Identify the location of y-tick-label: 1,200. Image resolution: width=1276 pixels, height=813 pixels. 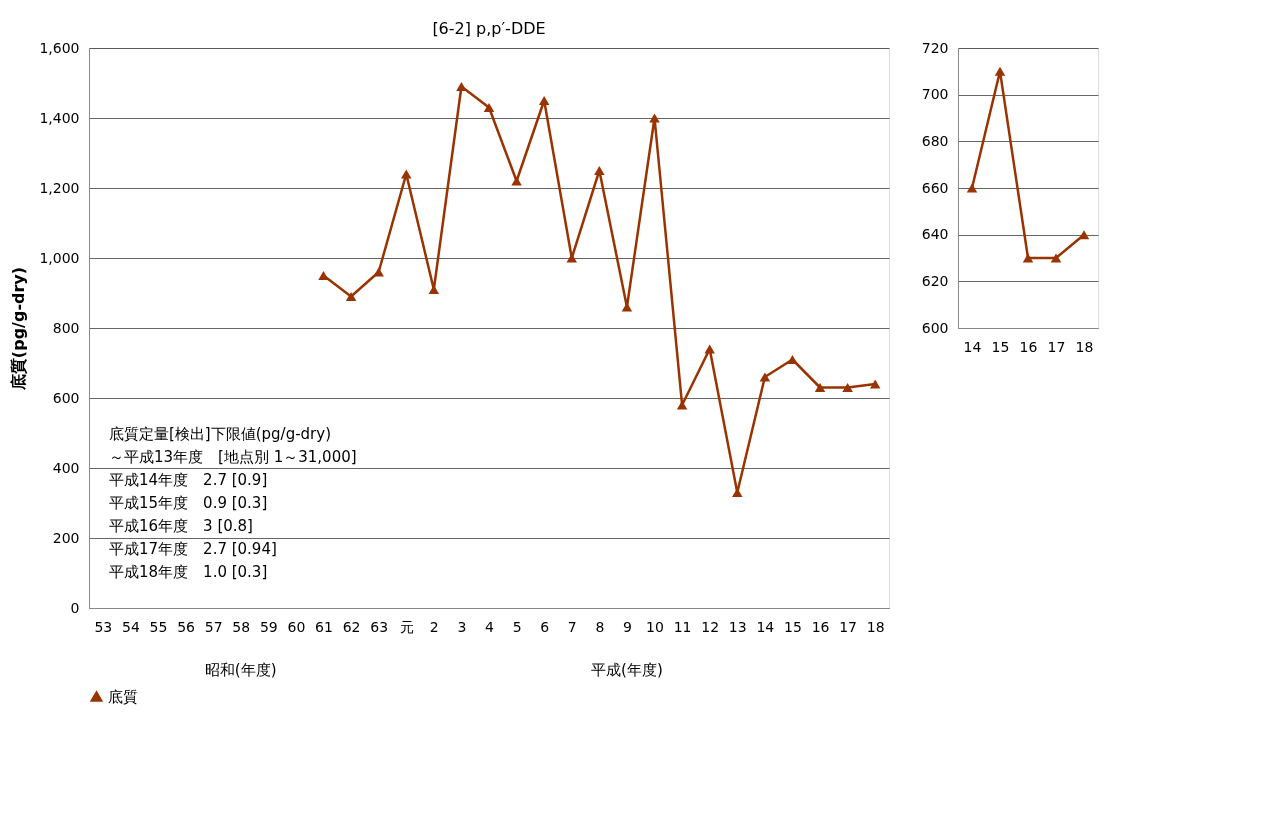
(59, 187).